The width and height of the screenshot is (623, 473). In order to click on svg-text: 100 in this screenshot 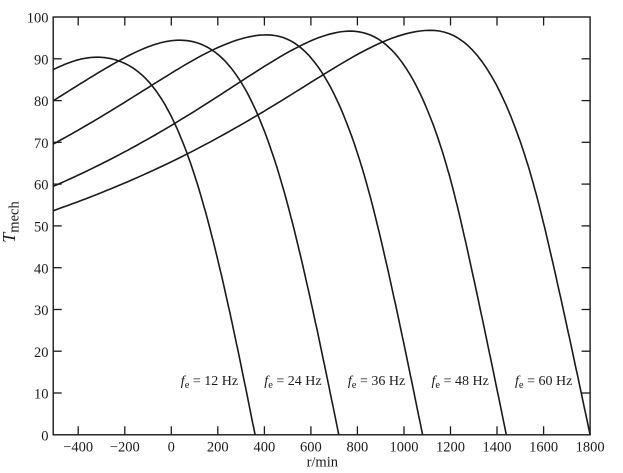, I will do `click(38, 19)`.